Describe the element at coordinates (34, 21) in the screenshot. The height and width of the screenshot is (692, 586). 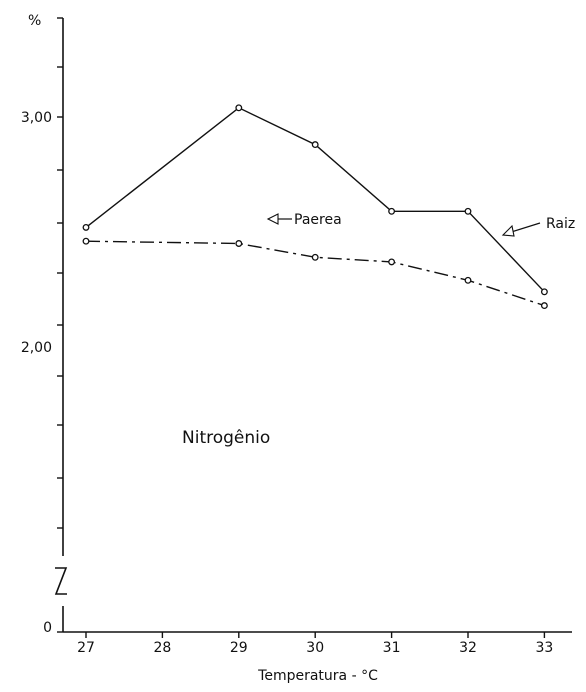
I see `y-unit-label: %` at that location.